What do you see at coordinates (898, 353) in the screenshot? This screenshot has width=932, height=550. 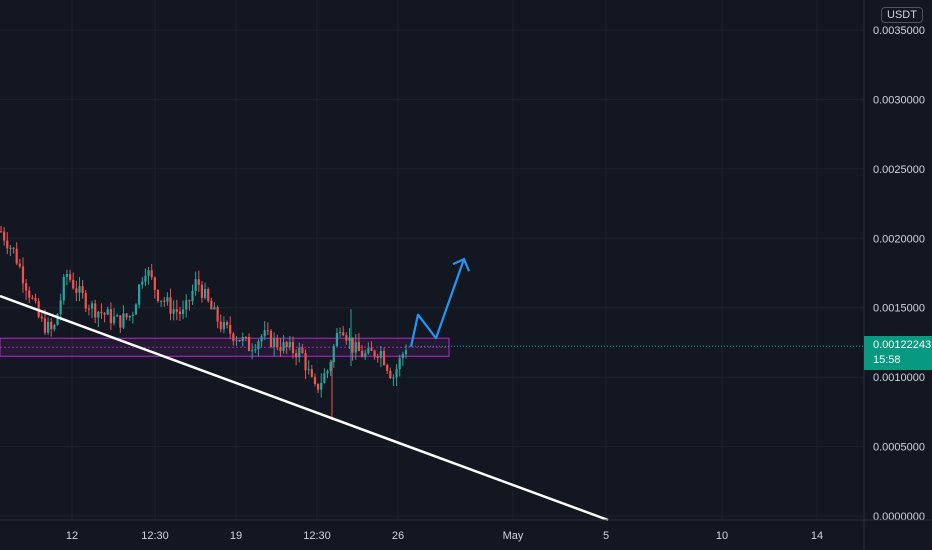 I see `current-price-tag: 0.00122243 15:58` at bounding box center [898, 353].